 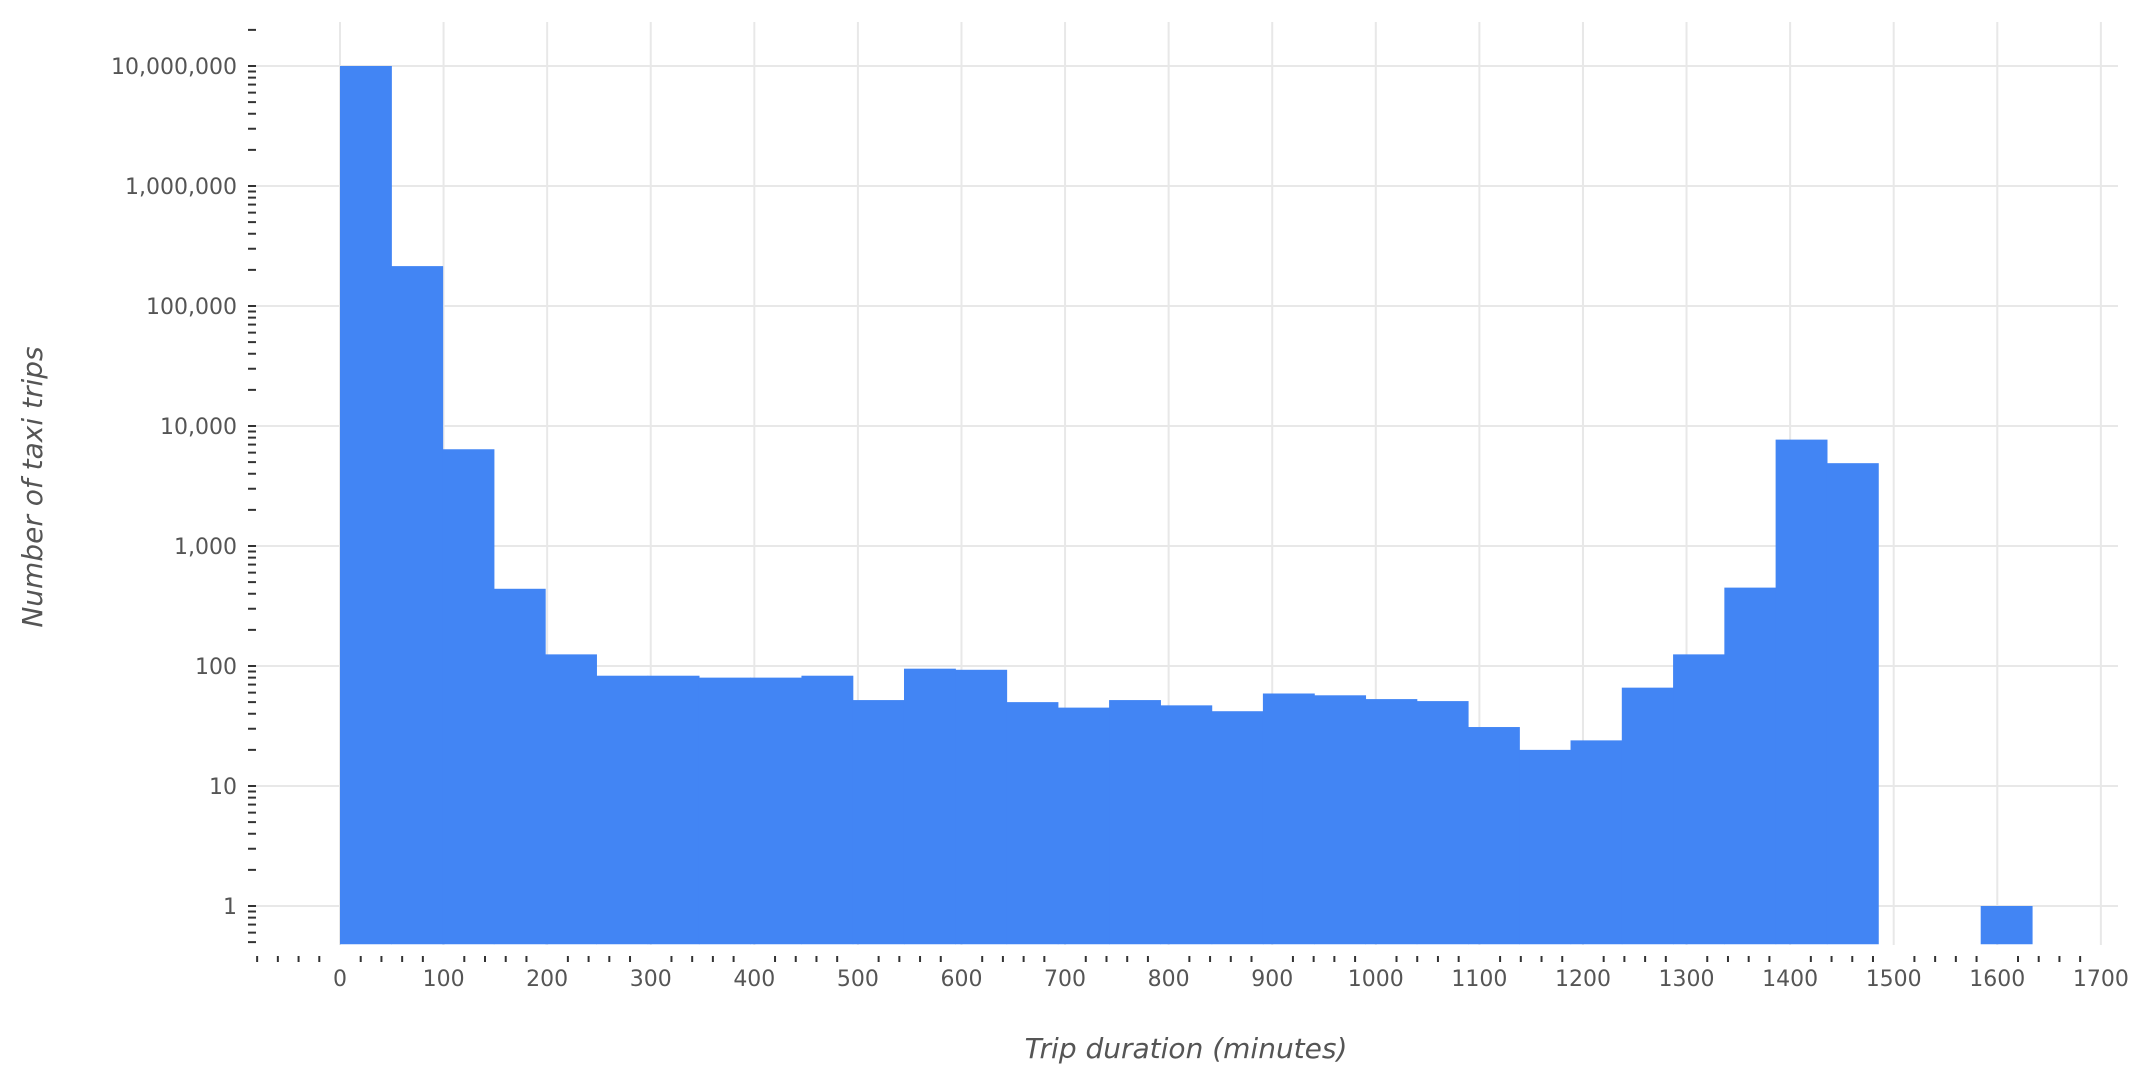 I want to click on x-tick-label: 1600, so click(x=1997, y=979).